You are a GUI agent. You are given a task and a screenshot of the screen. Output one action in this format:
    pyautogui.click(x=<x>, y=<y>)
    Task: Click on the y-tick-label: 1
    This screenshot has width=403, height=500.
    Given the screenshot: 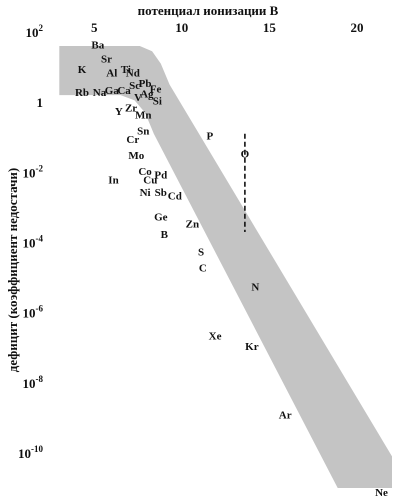 What is the action you would take?
    pyautogui.click(x=40, y=102)
    